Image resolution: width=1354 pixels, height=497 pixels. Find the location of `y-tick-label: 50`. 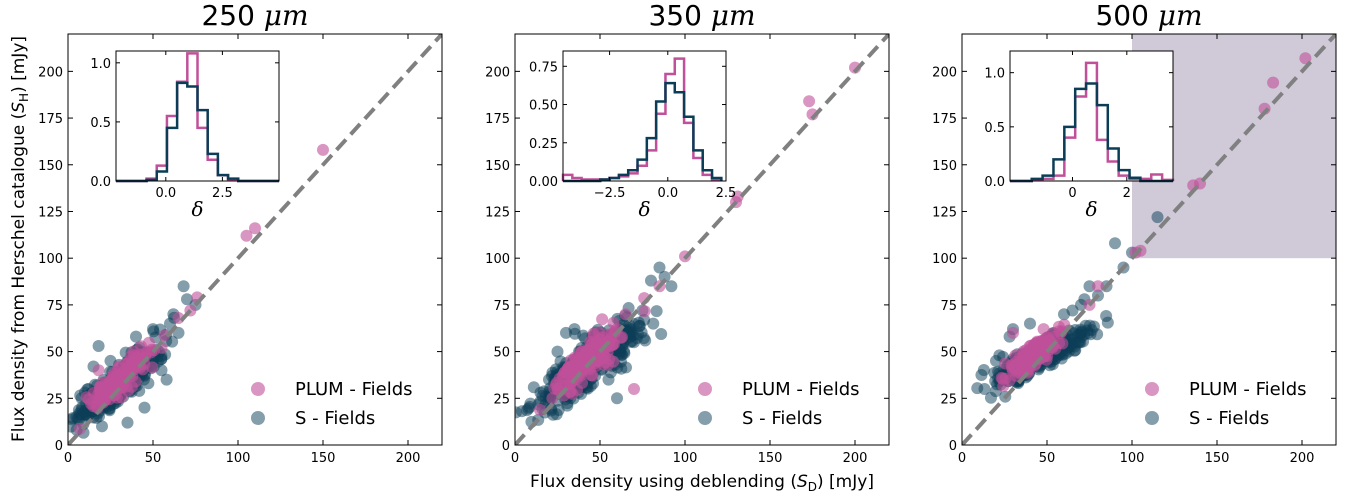

y-tick-label: 50 is located at coordinates (54, 353).